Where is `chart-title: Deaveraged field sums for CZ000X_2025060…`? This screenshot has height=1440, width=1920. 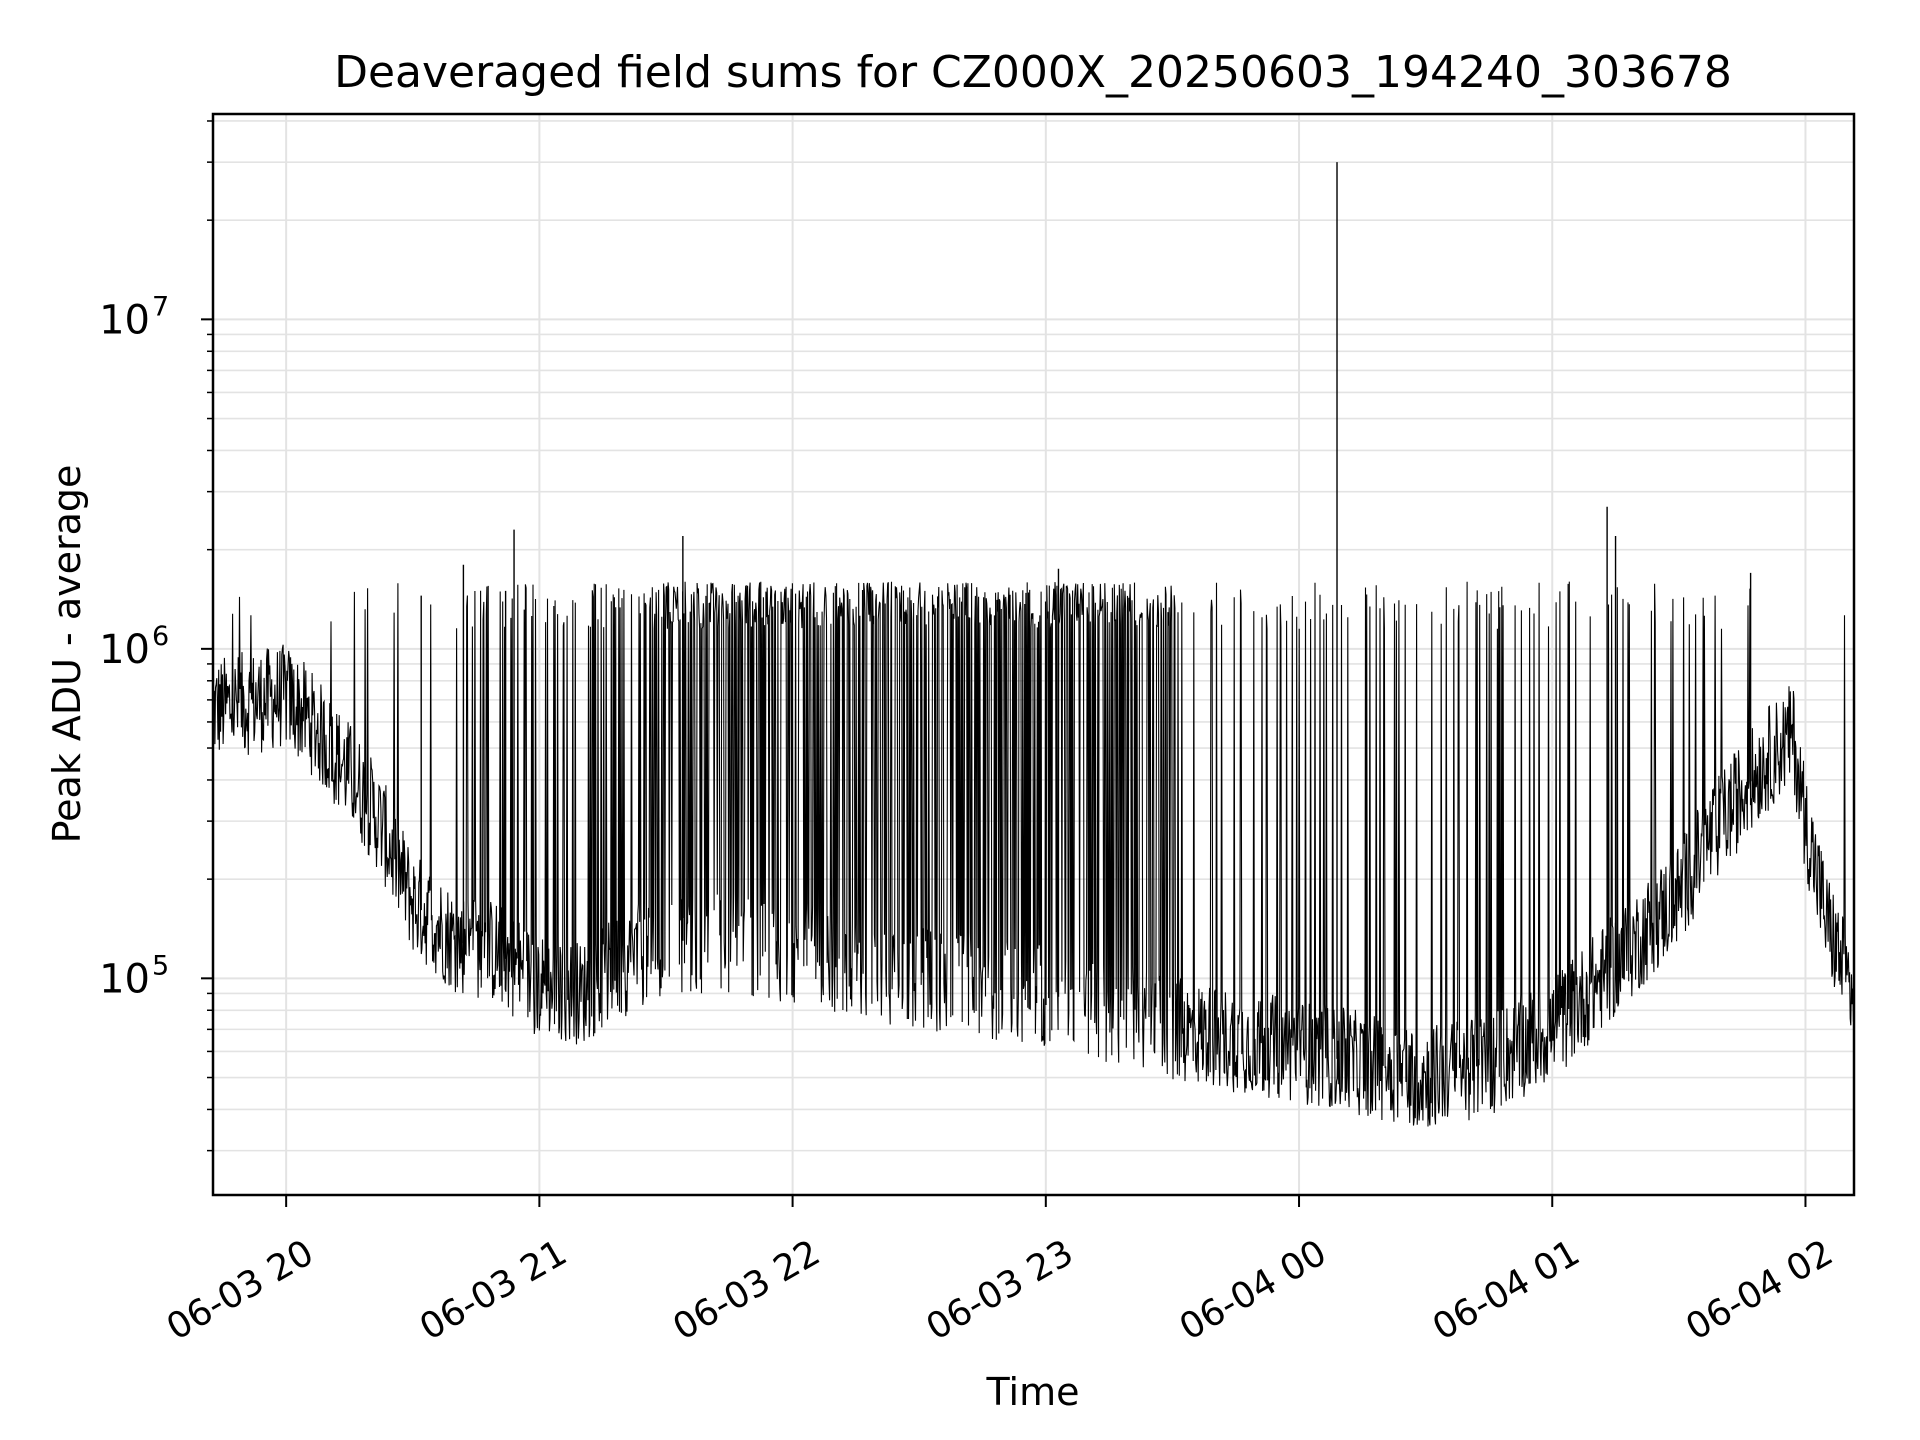
chart-title: Deaveraged field sums for CZ000X_2025060… is located at coordinates (1033, 72).